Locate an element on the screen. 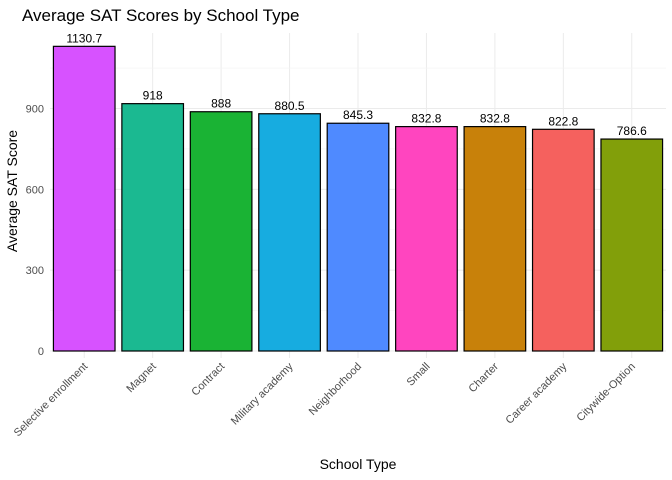 The image size is (672, 480). x-tick-label: Neighborhood is located at coordinates (335, 389).